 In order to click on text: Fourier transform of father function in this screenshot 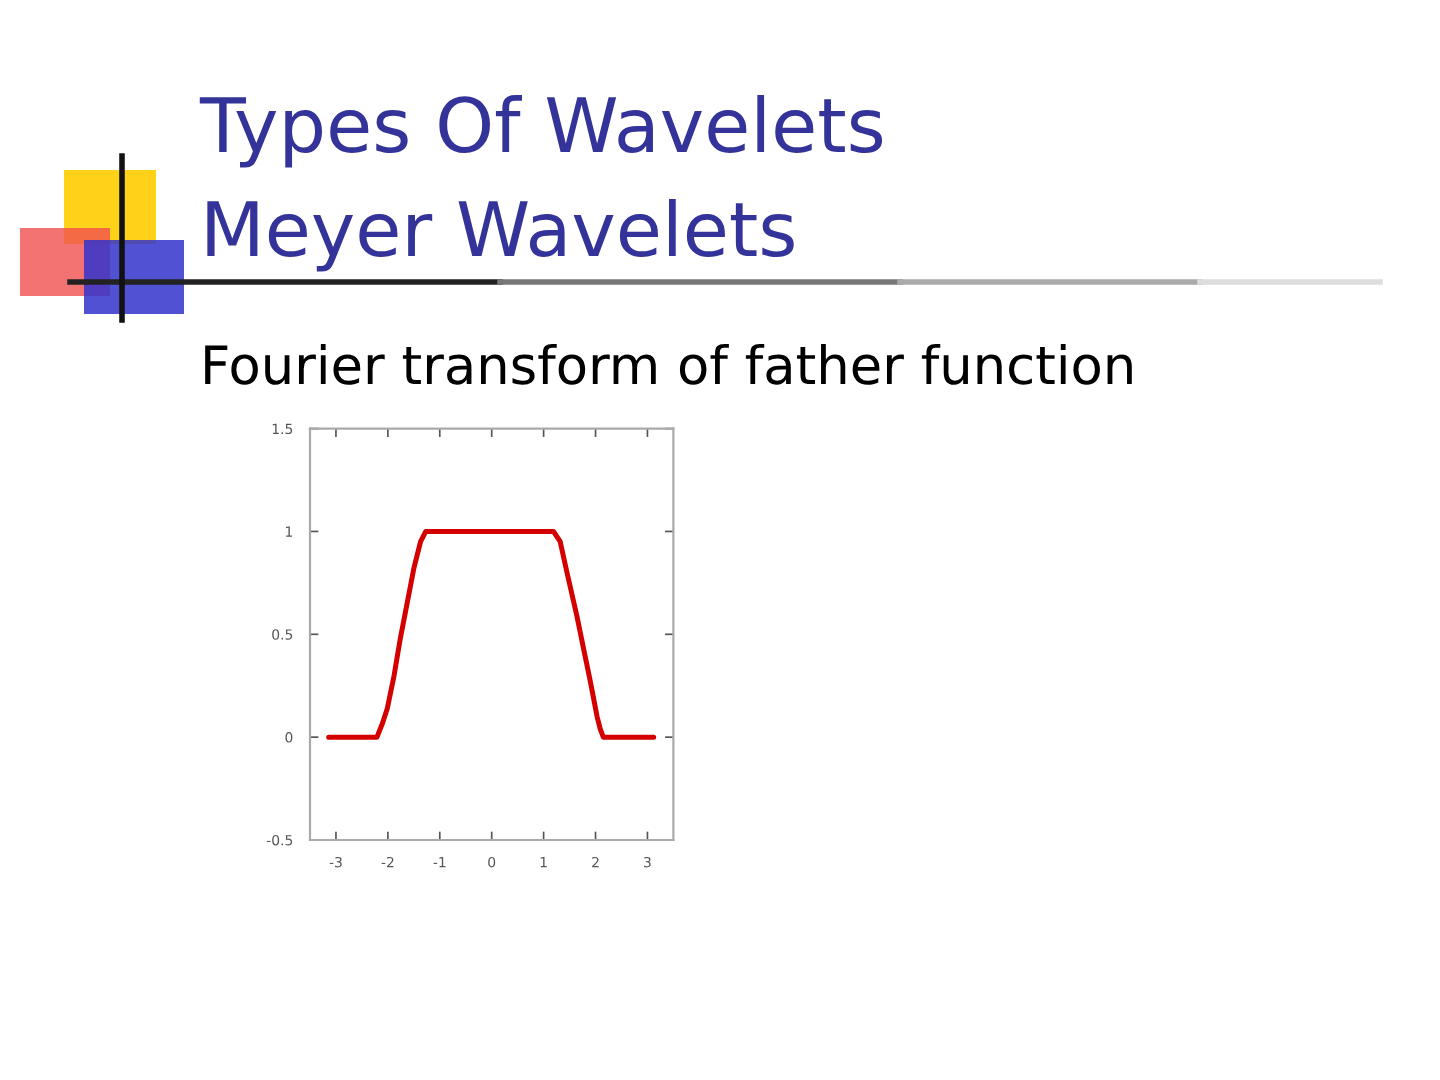, I will do `click(668, 364)`.